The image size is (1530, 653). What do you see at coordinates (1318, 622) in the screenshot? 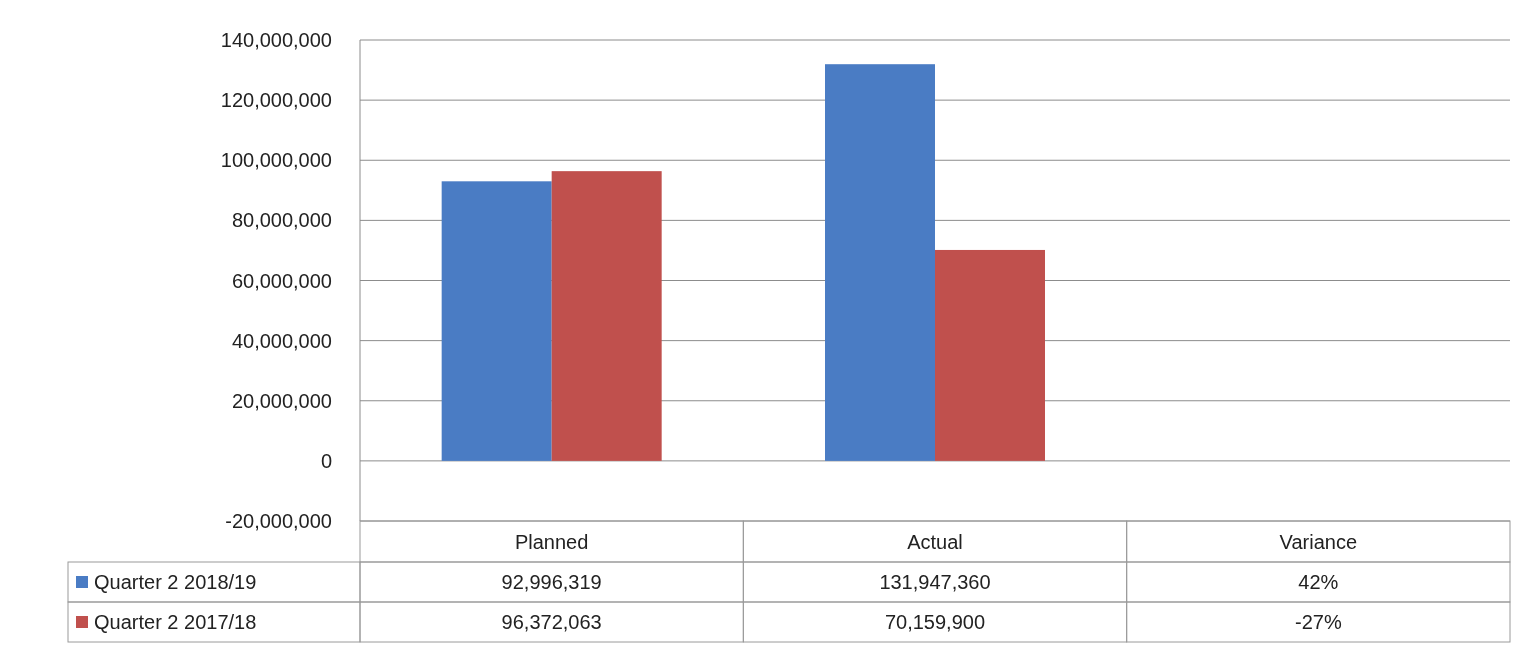
I see `data-label: -27%` at bounding box center [1318, 622].